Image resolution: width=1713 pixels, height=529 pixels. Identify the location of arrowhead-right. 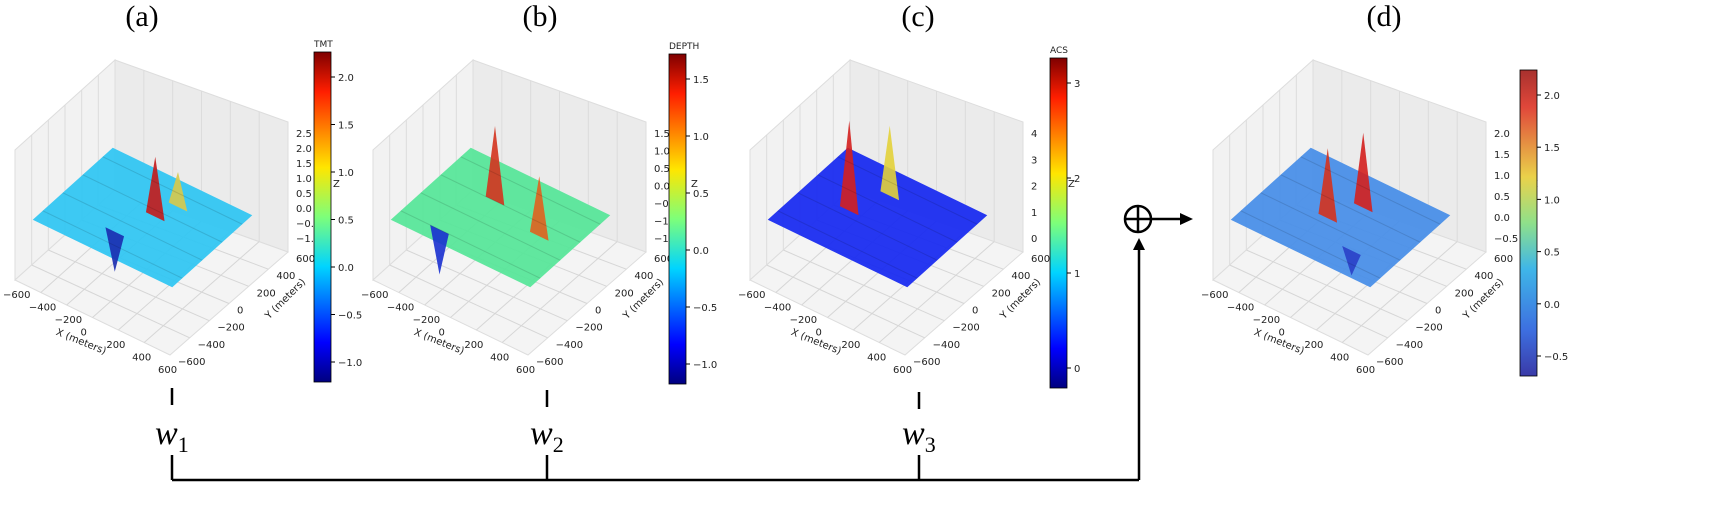
(1186, 219).